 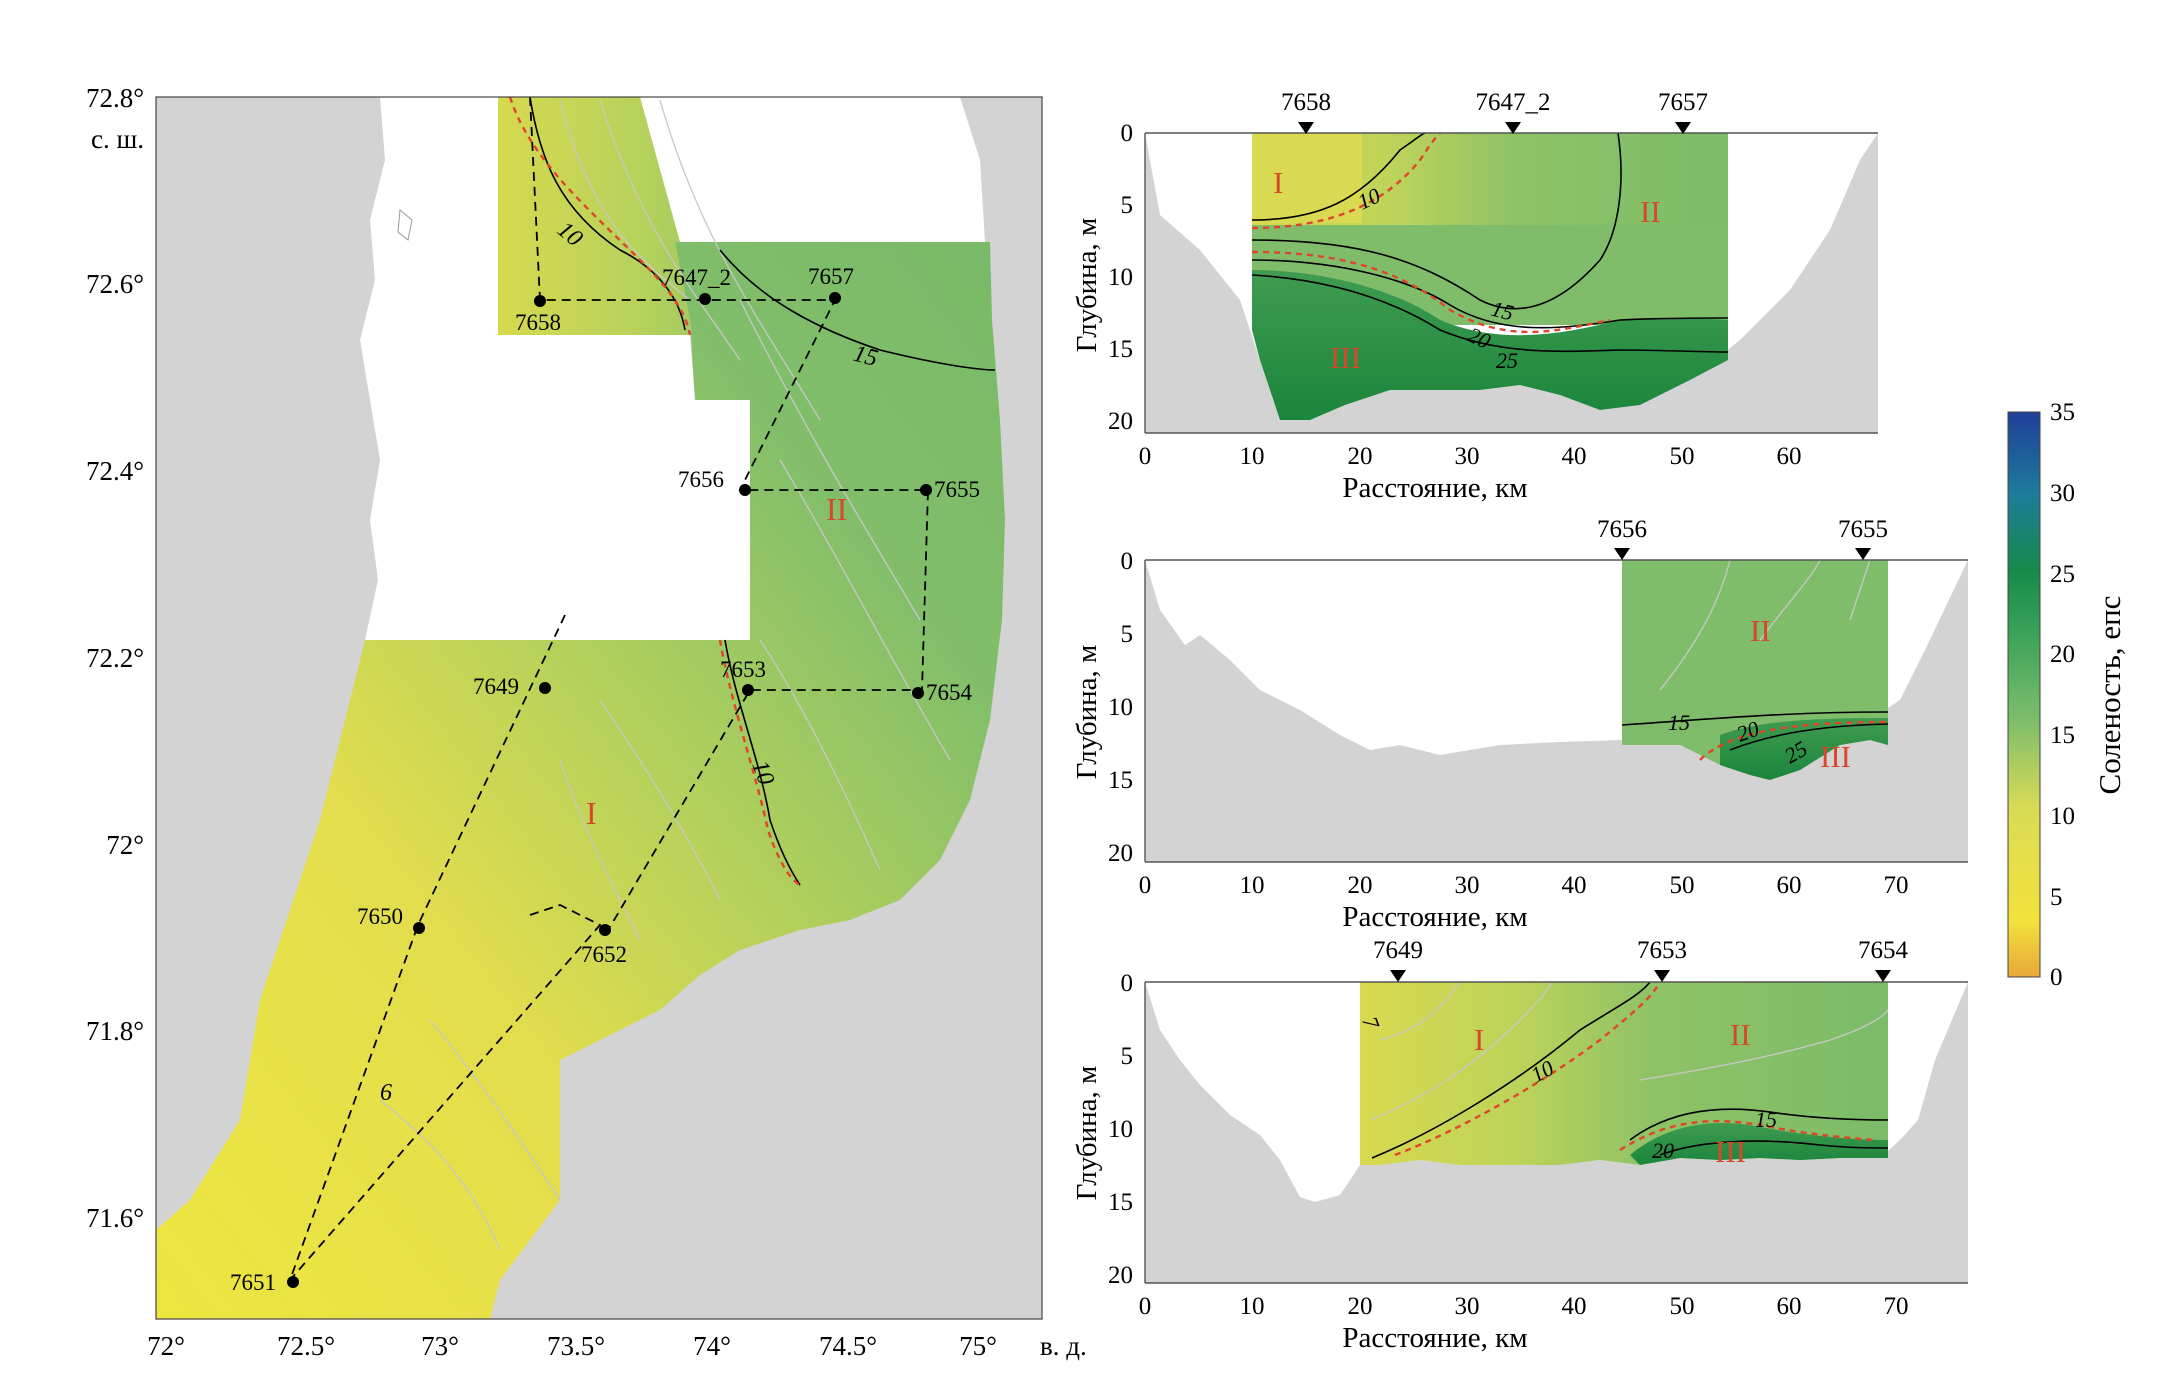 What do you see at coordinates (762, 762) in the screenshot?
I see `isoline-10-south` at bounding box center [762, 762].